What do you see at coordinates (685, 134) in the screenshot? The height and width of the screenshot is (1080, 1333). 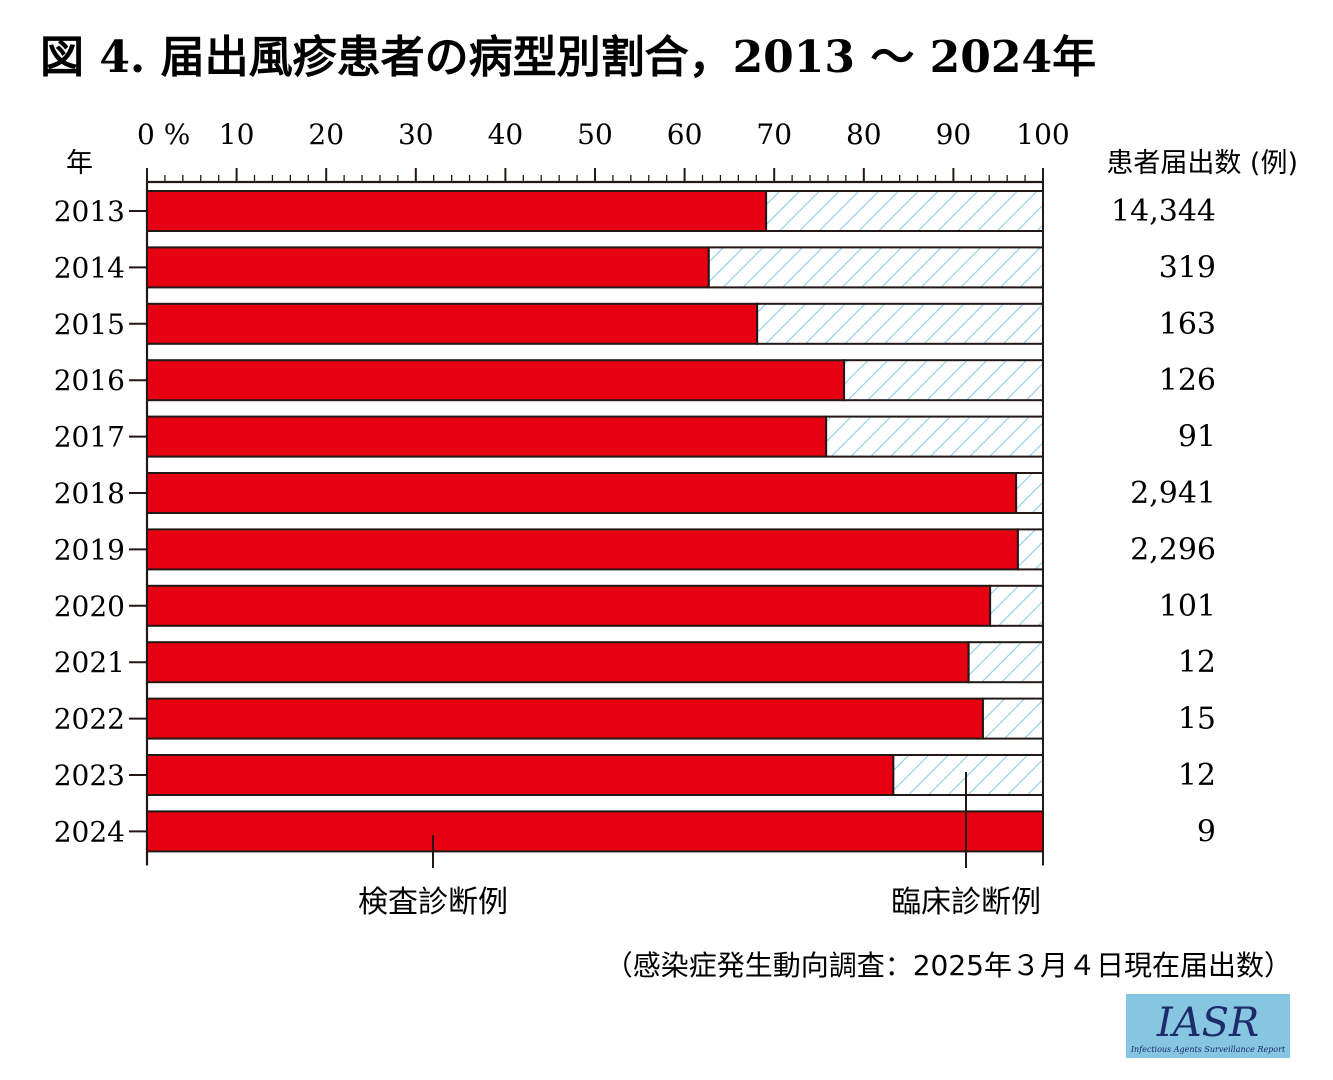 I see `x-tick-label: 60` at bounding box center [685, 134].